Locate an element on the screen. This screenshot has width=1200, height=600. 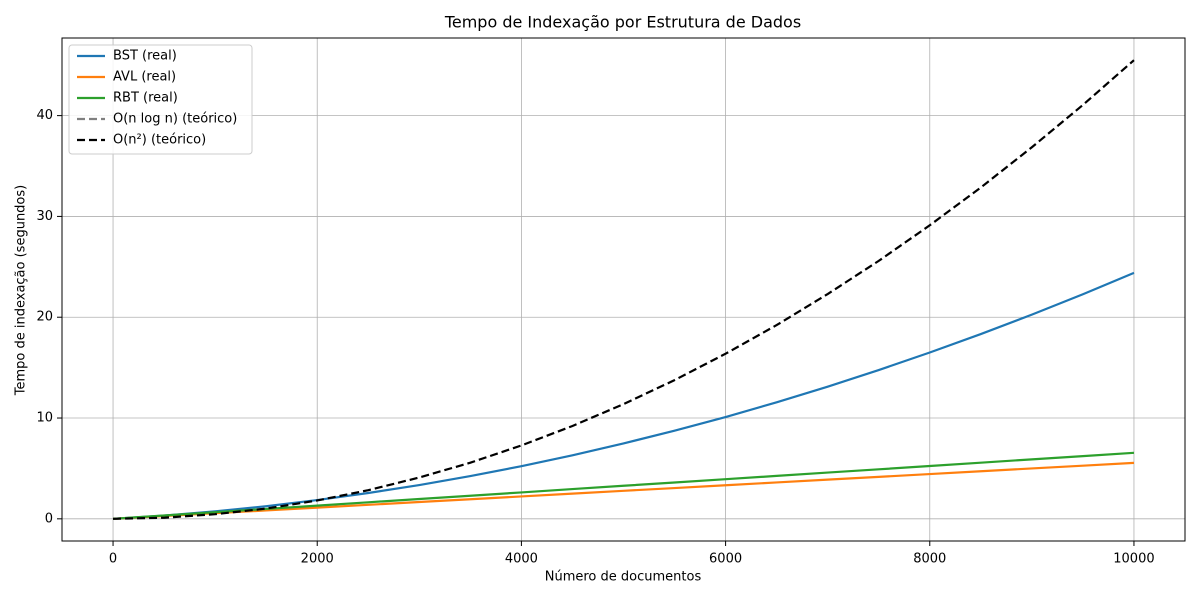
y-tick-label: 10 is located at coordinates (44, 418).